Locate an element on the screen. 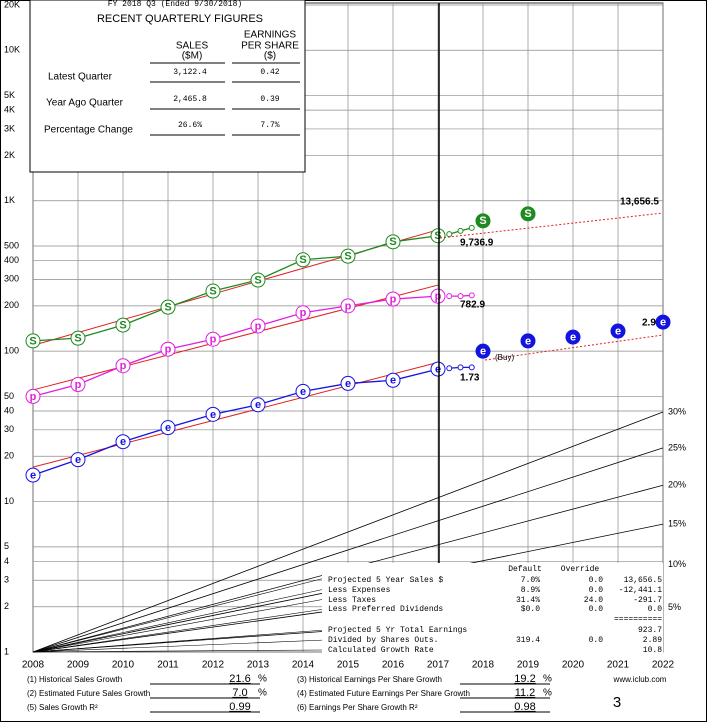 This screenshot has width=707, height=722. table-cell: 31.4% is located at coordinates (528, 600).